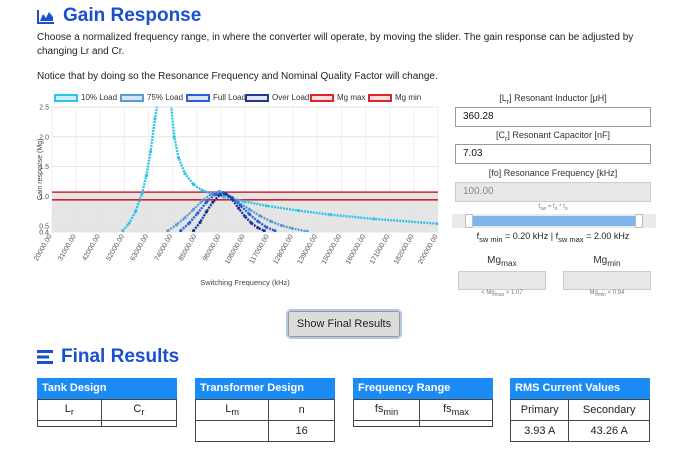 The width and height of the screenshot is (690, 460). I want to click on inductor-label: [Lr] Resonant Inductor [μH], so click(553, 99).